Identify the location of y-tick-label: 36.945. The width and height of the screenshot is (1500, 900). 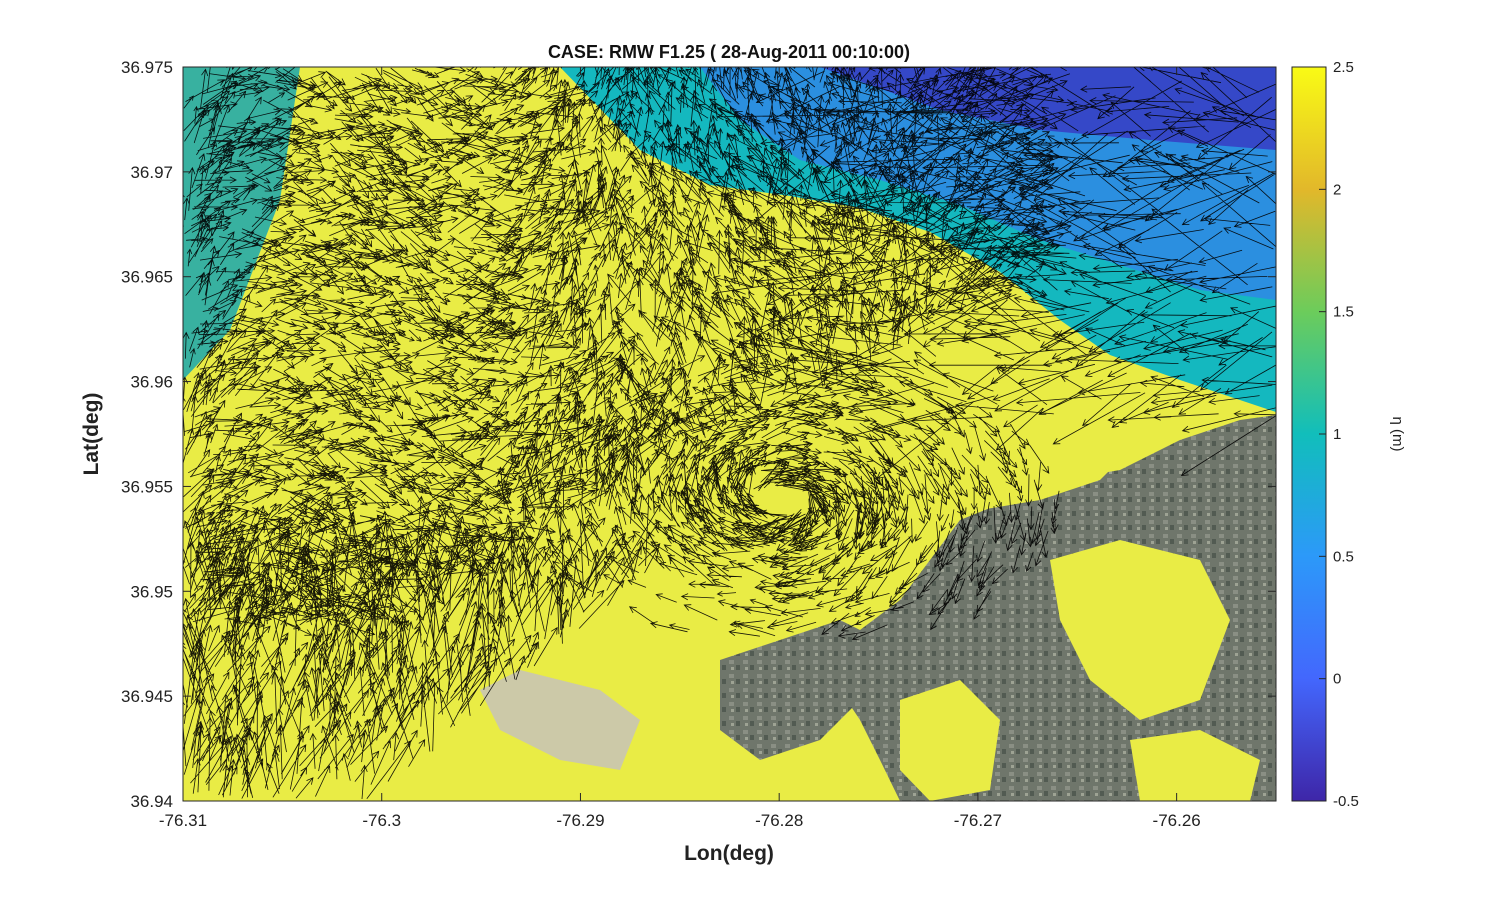
(147, 696).